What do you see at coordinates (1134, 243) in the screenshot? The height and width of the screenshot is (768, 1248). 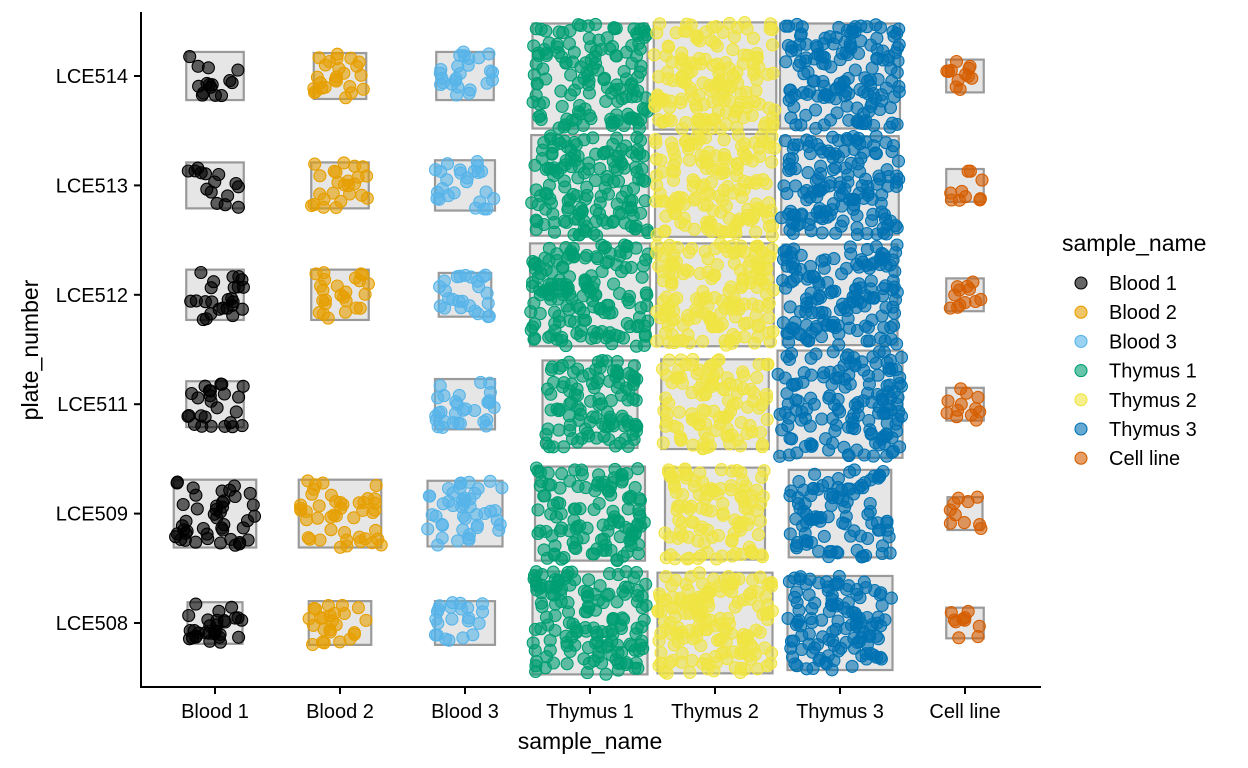 I see `legend-title: sample_name` at bounding box center [1134, 243].